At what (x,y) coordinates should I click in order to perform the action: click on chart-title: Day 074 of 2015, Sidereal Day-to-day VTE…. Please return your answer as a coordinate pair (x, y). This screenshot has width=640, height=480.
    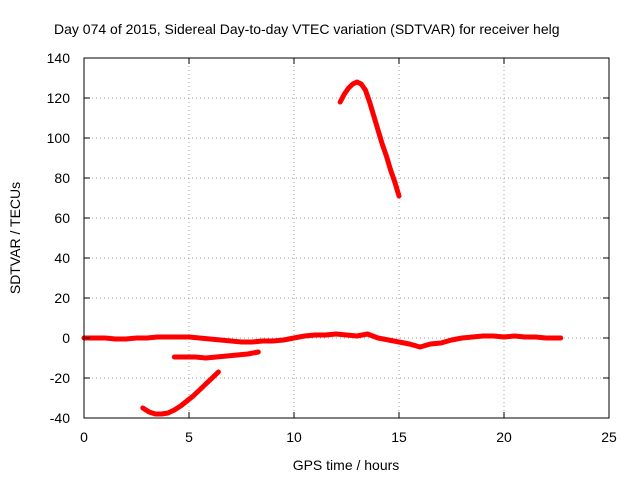
    Looking at the image, I should click on (307, 29).